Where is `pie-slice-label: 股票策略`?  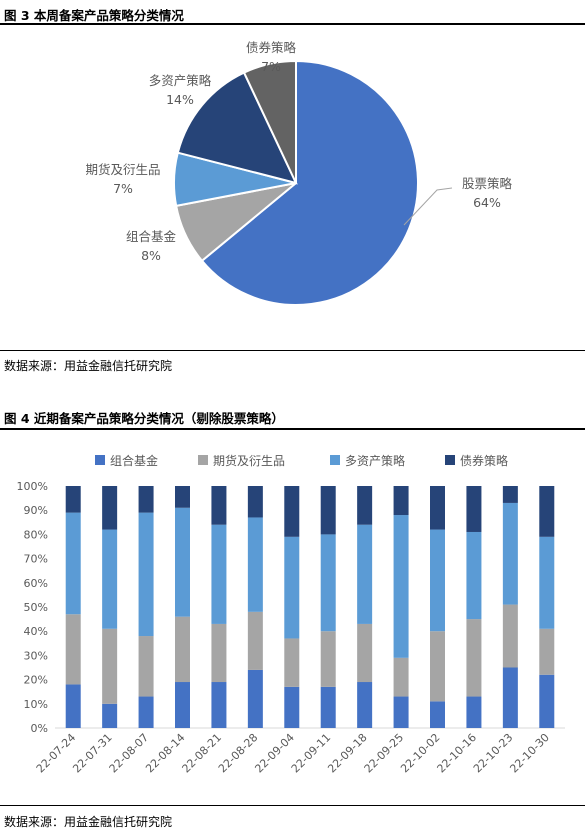
pie-slice-label: 股票策略 is located at coordinates (487, 183).